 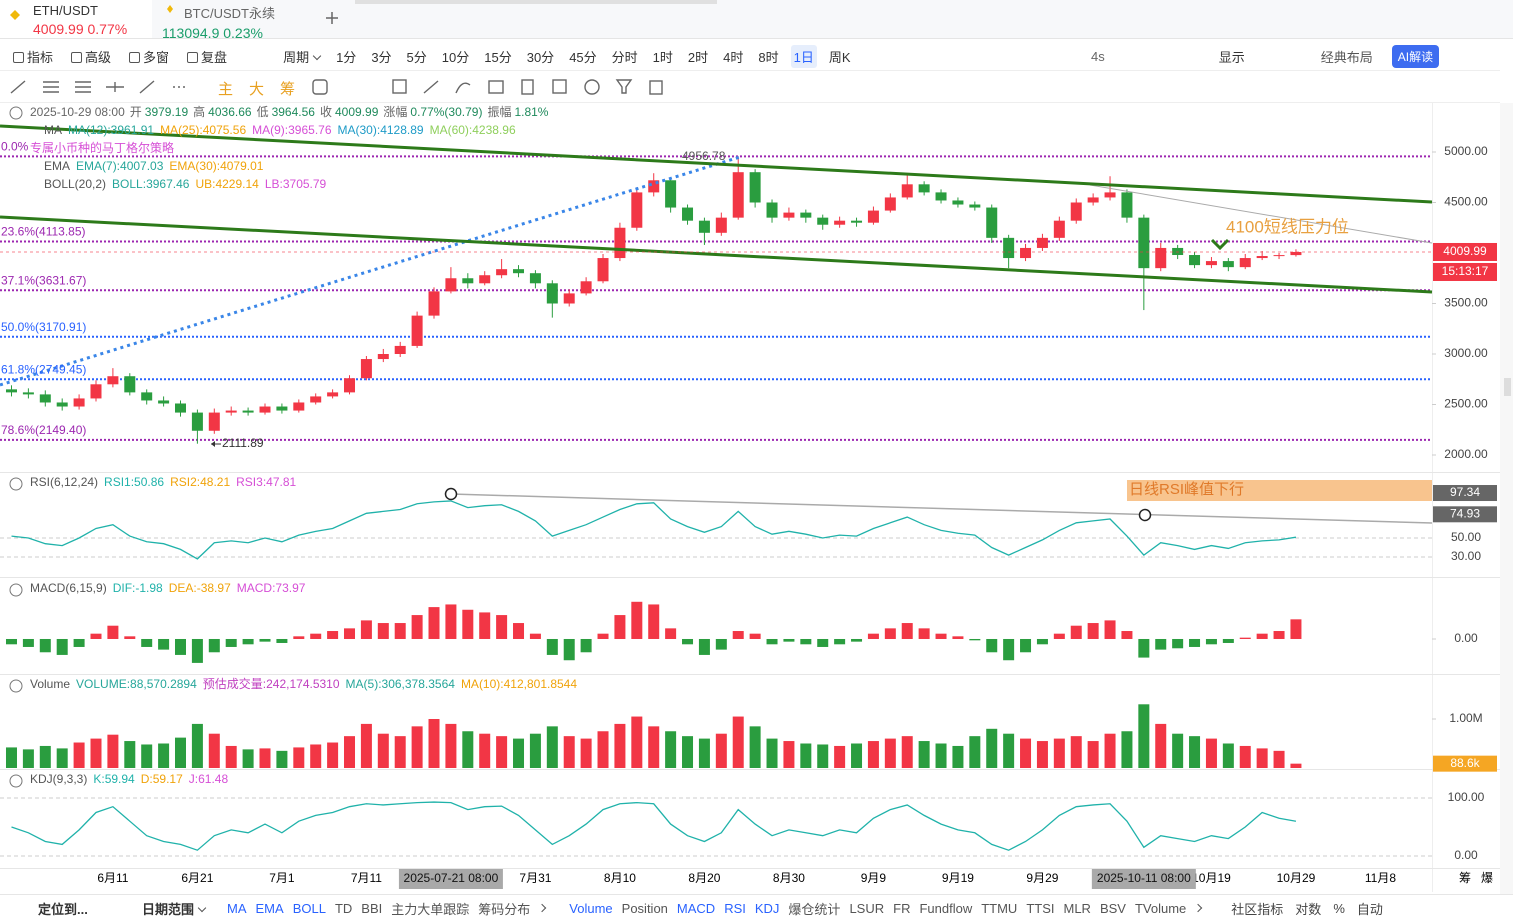 I want to click on interval-button: 2时, so click(x=698, y=57).